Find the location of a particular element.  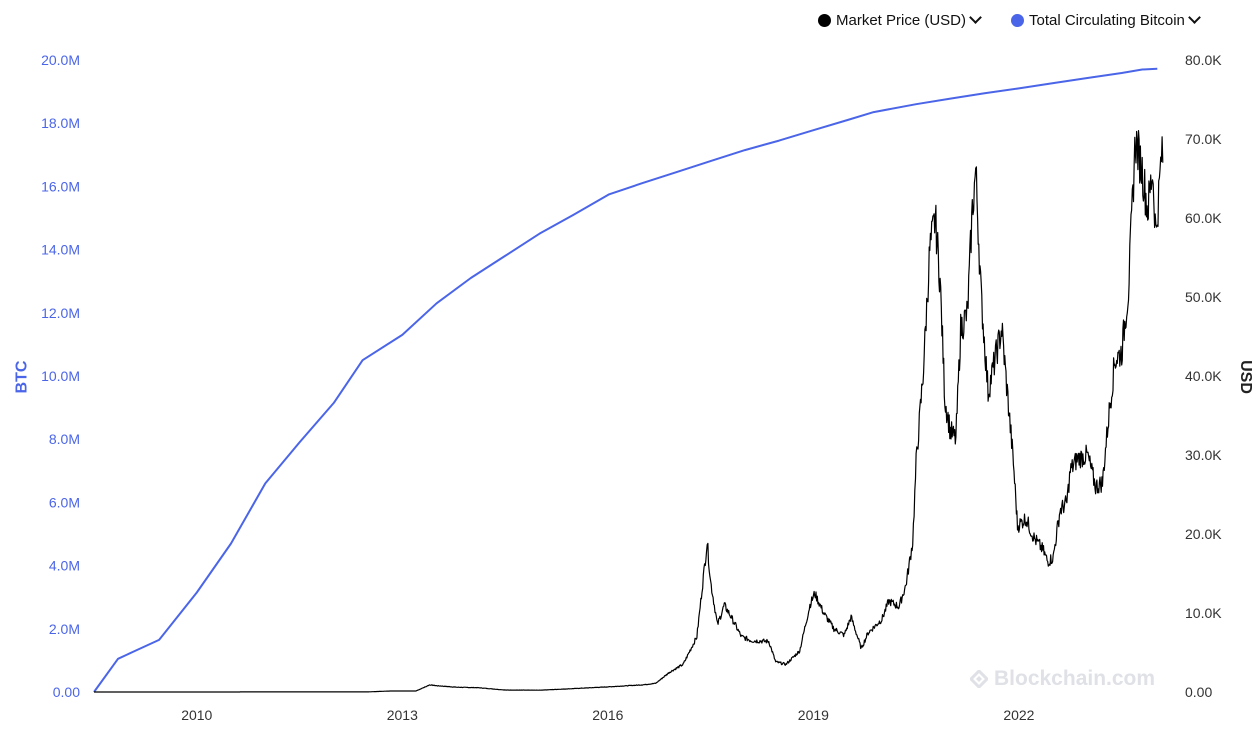

y-left-tick-label: 10.0M is located at coordinates (60, 376).